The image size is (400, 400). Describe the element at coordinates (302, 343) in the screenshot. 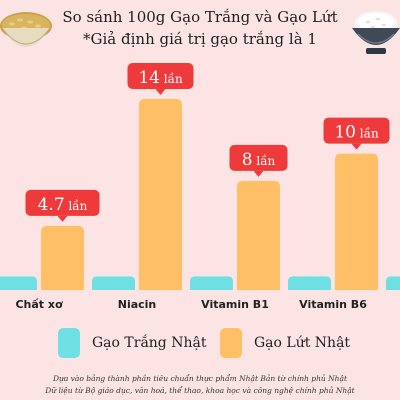

I see `legend-label-brown-rice: Gạo Lứt Nhật` at that location.